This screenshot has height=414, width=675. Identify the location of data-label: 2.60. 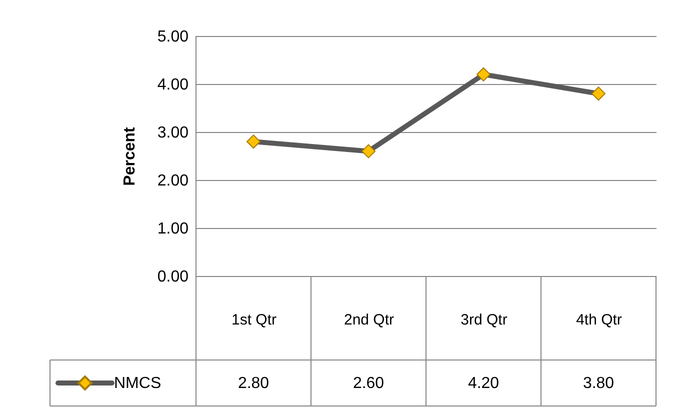
(368, 383).